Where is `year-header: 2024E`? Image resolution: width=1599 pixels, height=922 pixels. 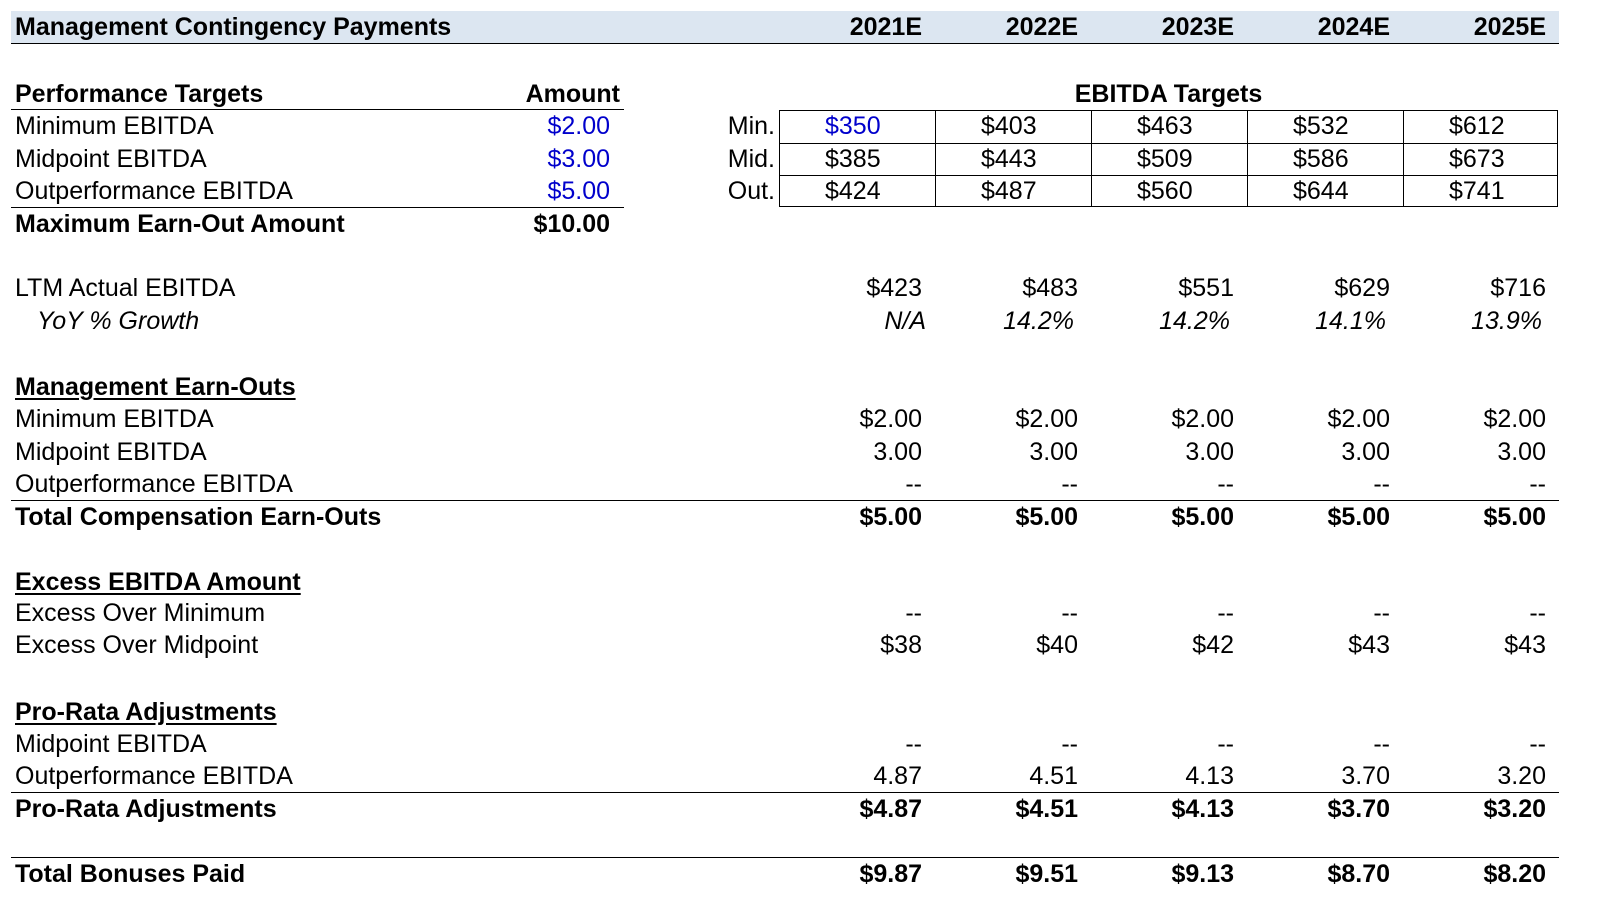
year-header: 2024E is located at coordinates (1353, 27).